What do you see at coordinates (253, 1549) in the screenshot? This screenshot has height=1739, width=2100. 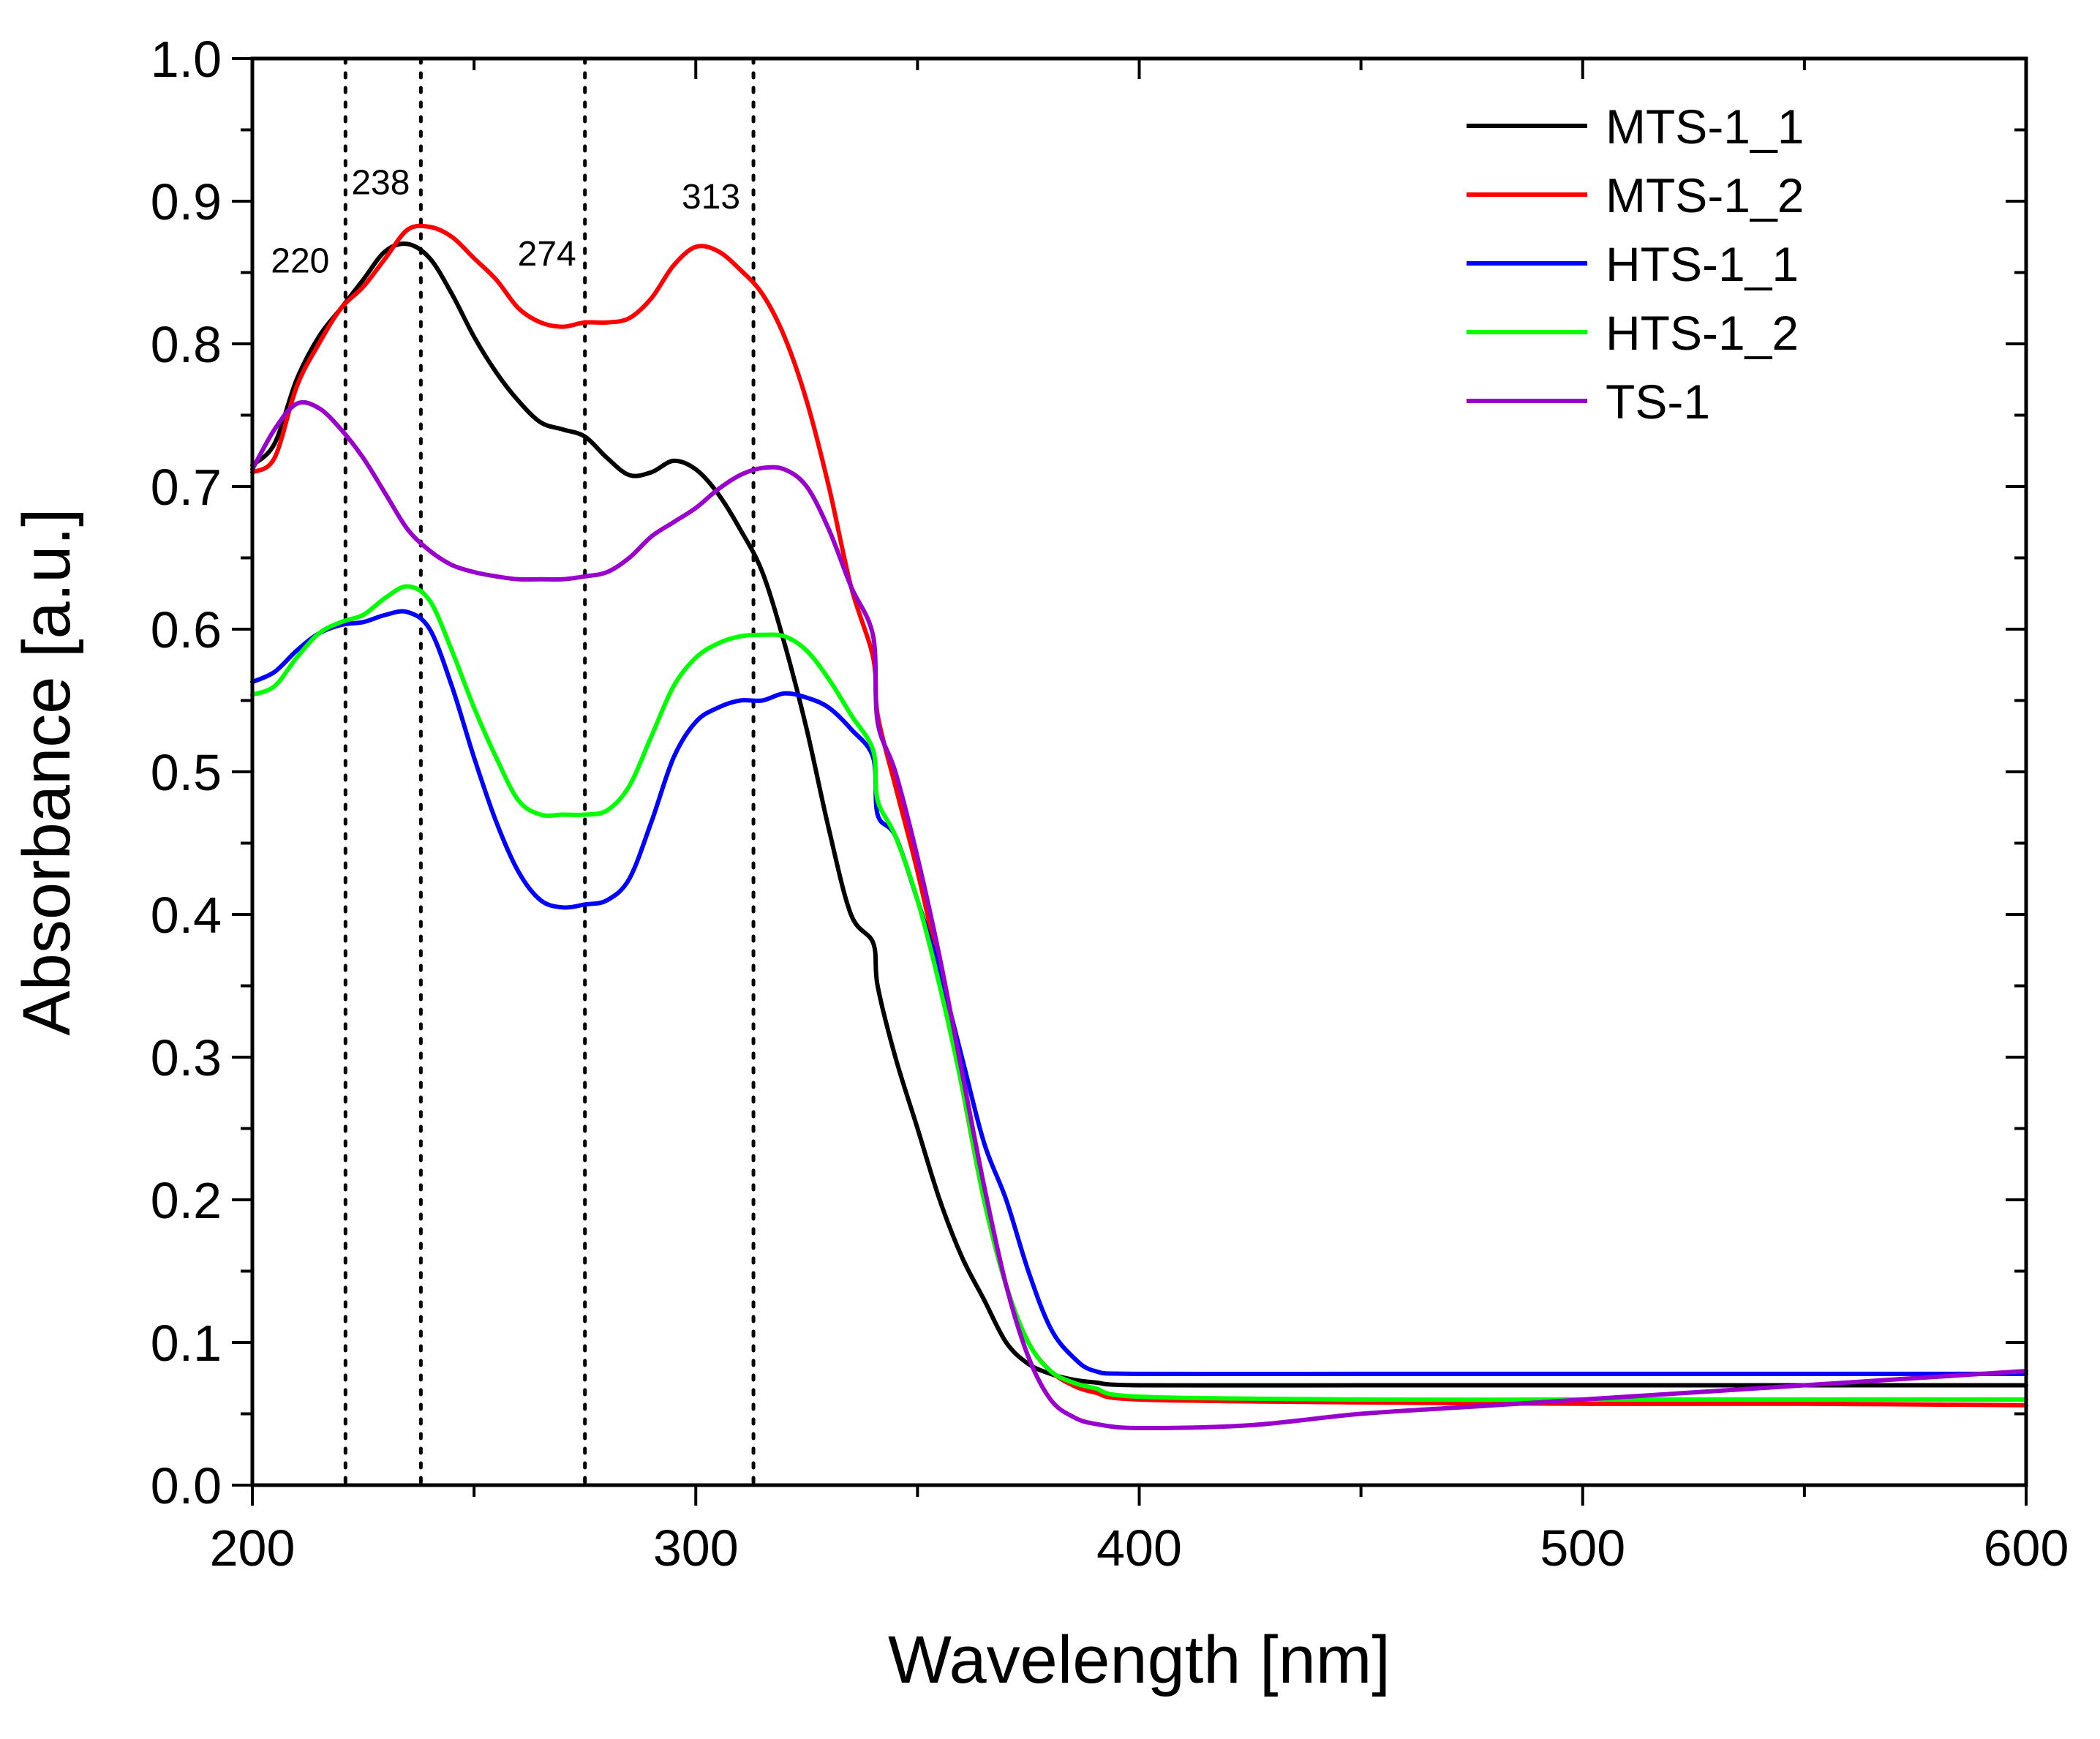 I see `x-tick-label: 200` at bounding box center [253, 1549].